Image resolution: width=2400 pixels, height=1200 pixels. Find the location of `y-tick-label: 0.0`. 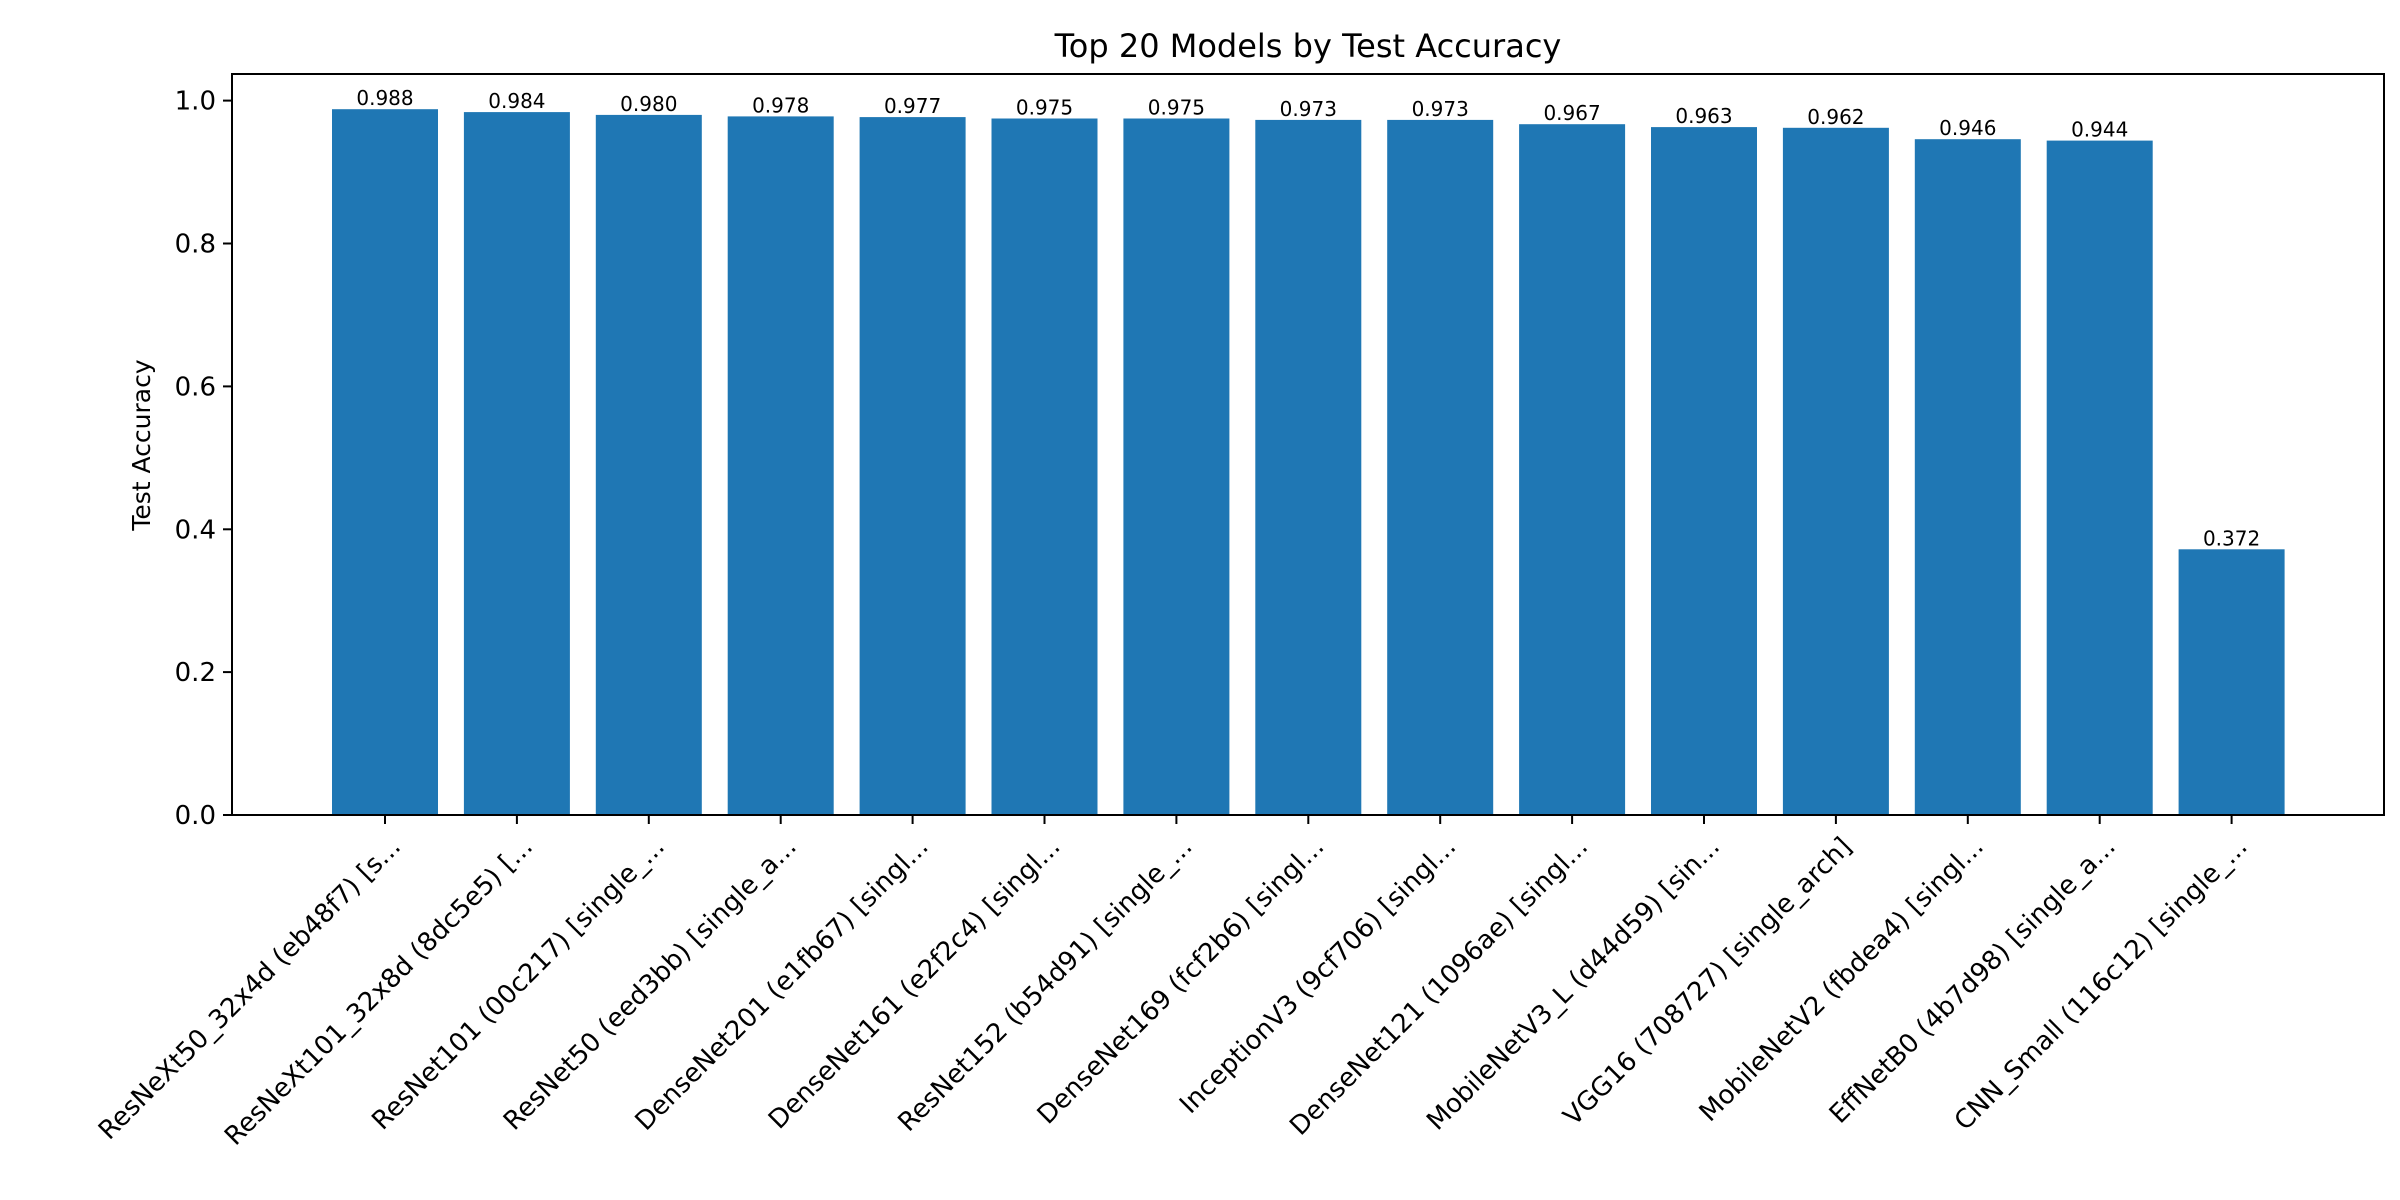

y-tick-label: 0.0 is located at coordinates (195, 816).